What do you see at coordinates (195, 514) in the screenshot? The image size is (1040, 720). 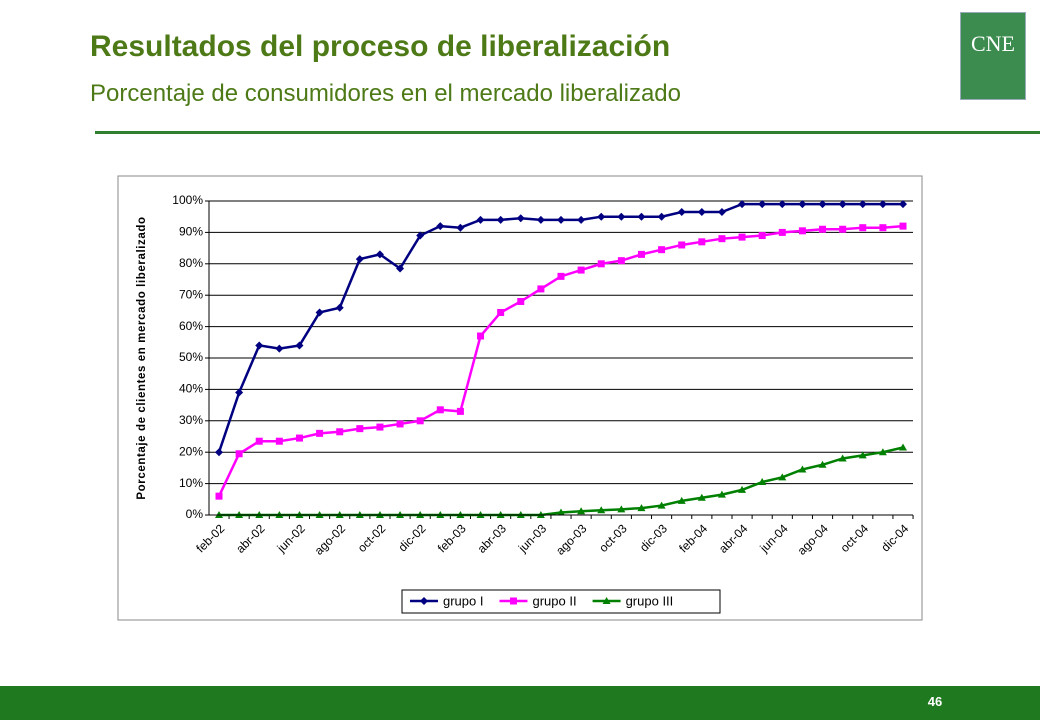 I see `y-tick-label: 0%` at bounding box center [195, 514].